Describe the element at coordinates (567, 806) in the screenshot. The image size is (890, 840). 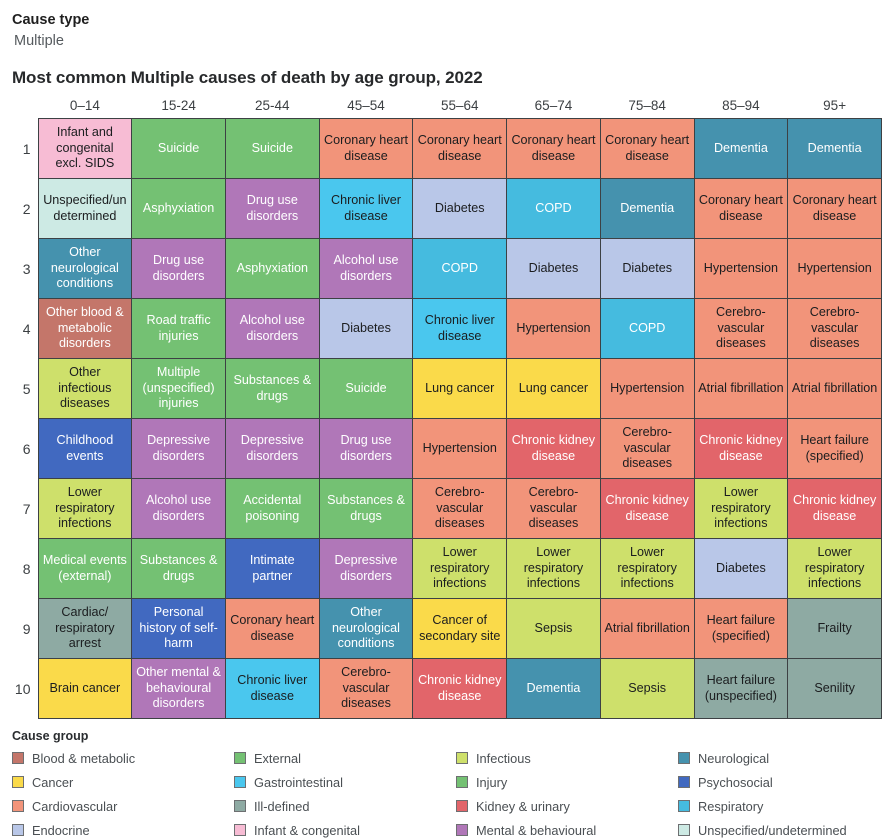
I see `legend-item: Kidney & urinary` at that location.